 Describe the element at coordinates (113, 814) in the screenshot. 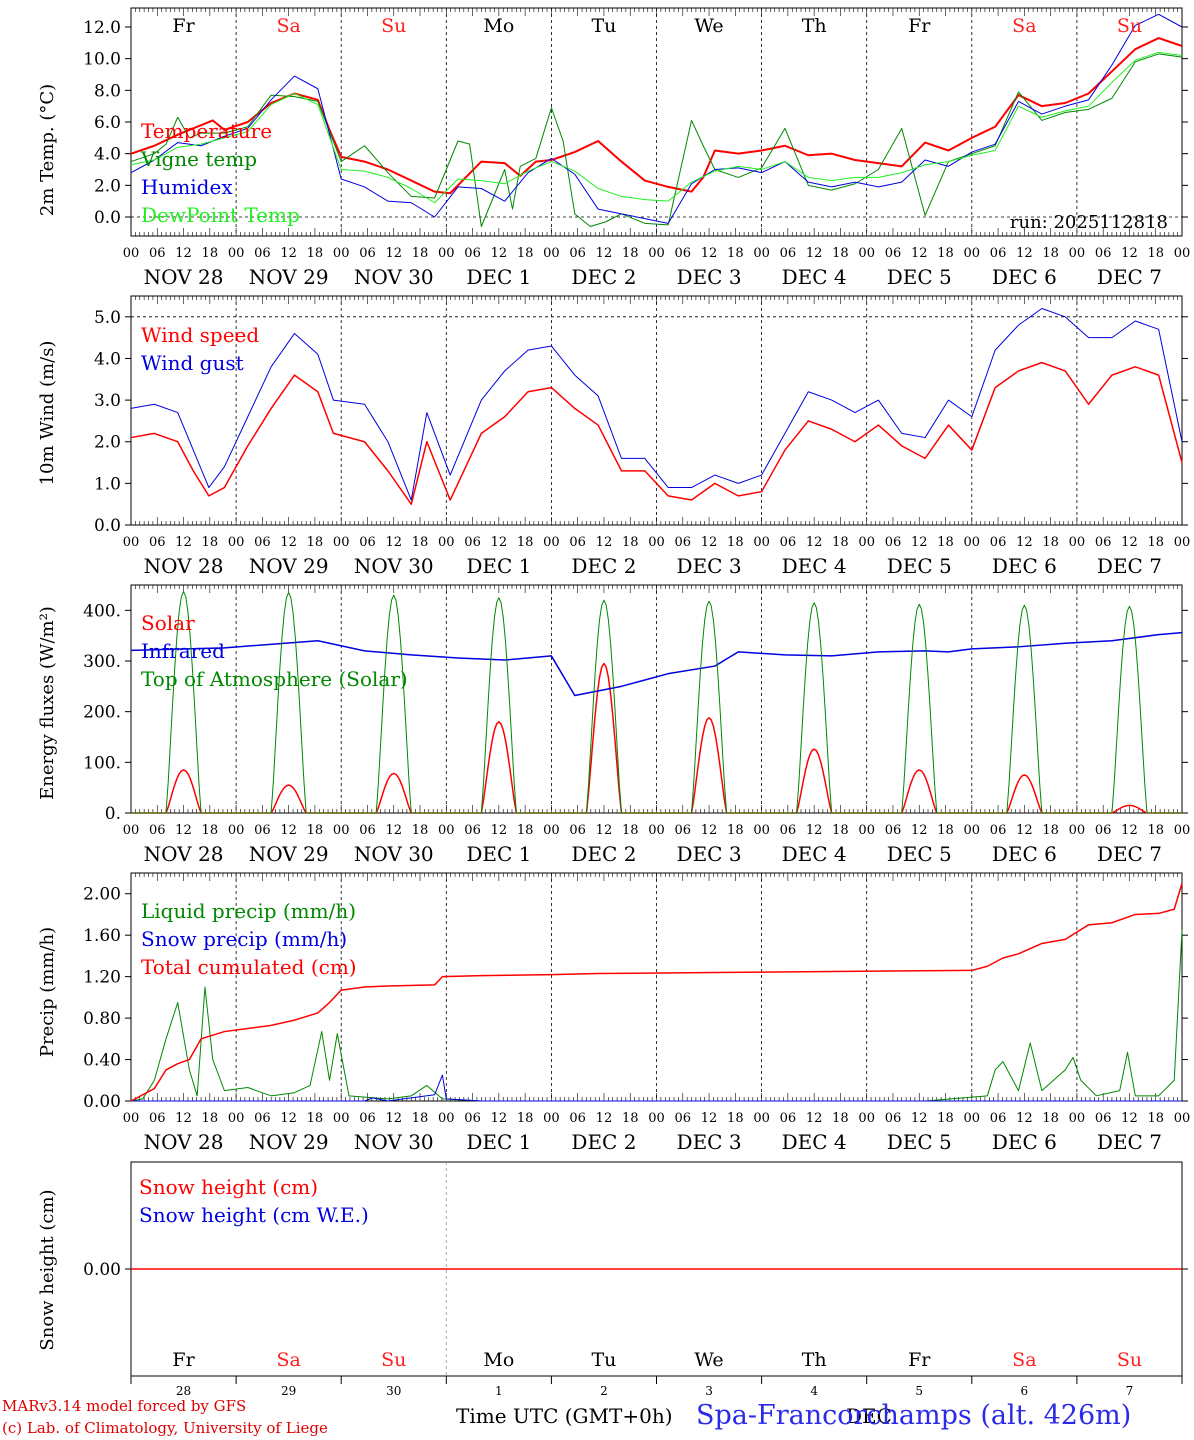

I see `y-tick-label: 0.` at that location.